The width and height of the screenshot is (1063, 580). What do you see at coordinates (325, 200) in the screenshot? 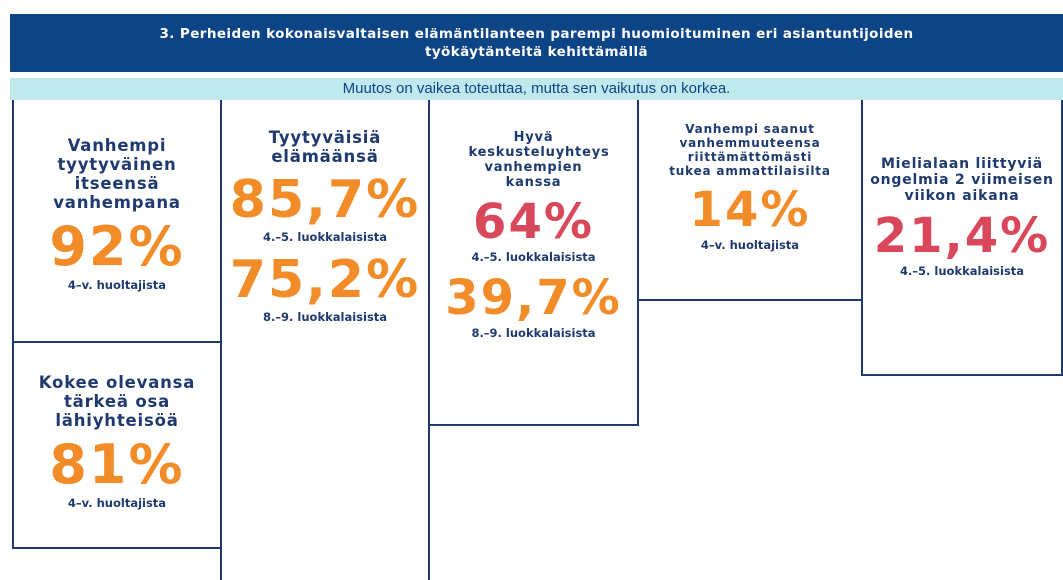
I see `stat-value: 85,7%` at bounding box center [325, 200].